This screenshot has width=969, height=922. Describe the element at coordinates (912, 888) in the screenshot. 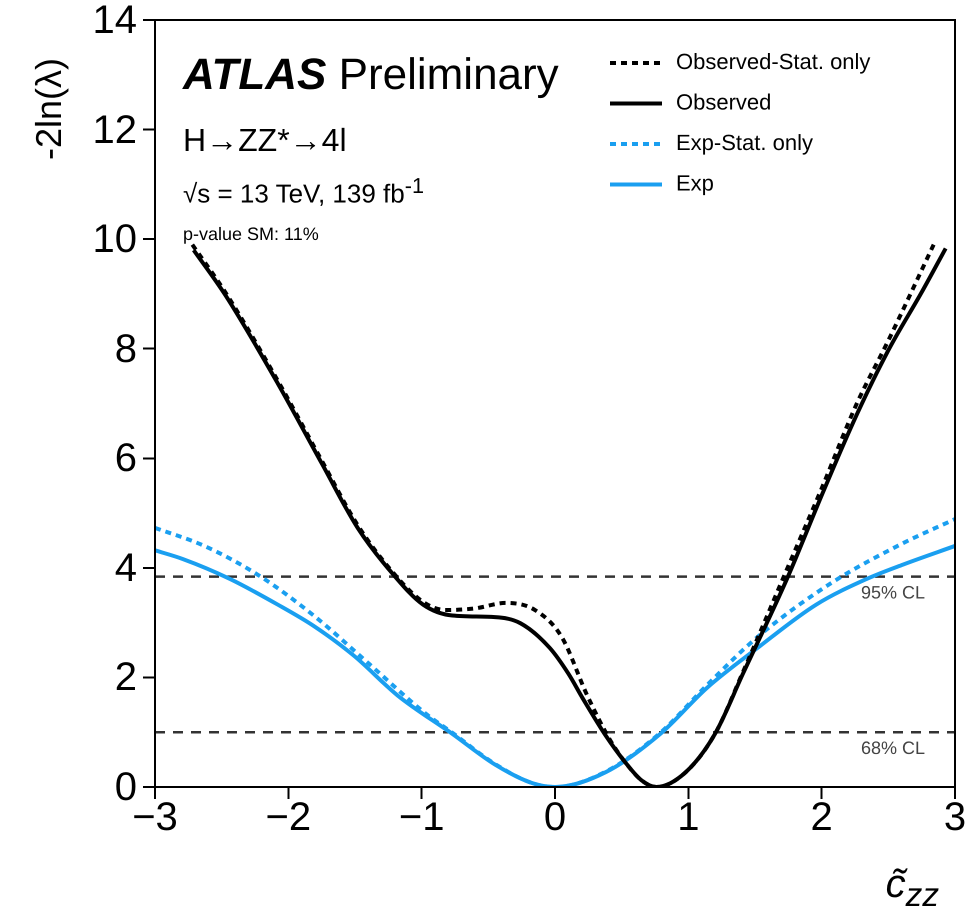

I see `x-axis-title: c̃$_{zz}$` at that location.